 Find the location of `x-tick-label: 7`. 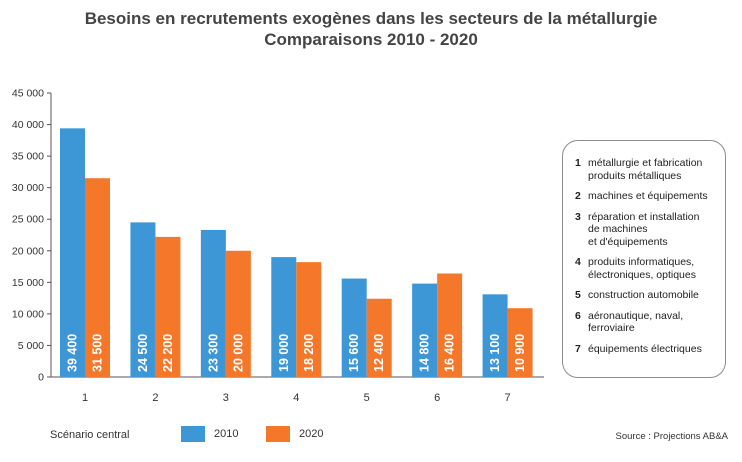

x-tick-label: 7 is located at coordinates (508, 398).